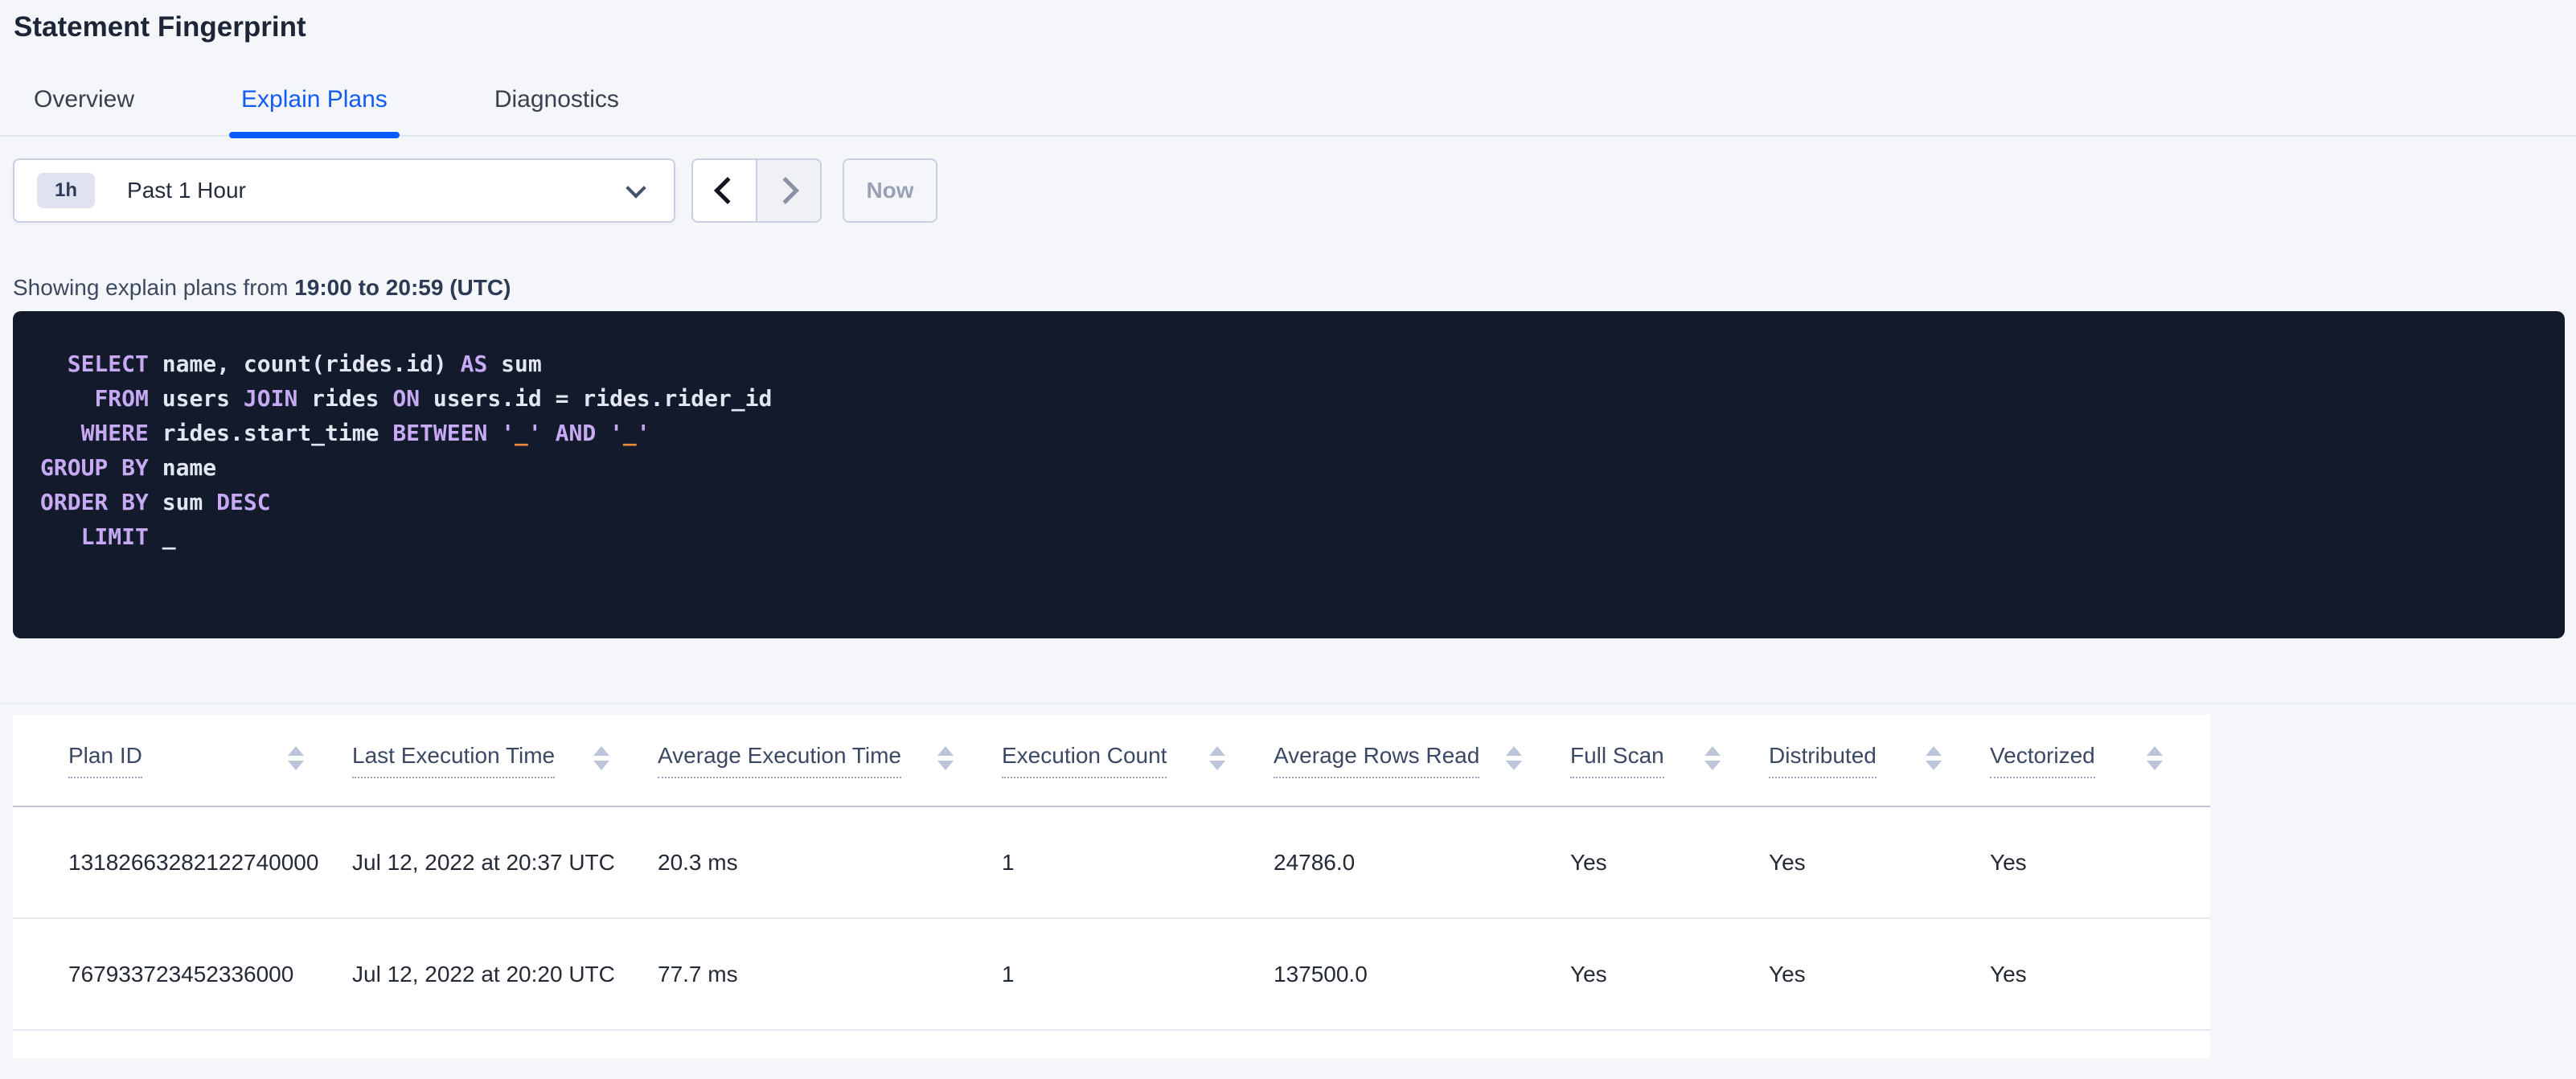 The image size is (2576, 1079). What do you see at coordinates (779, 760) in the screenshot?
I see `column-label: Average Execution Time` at bounding box center [779, 760].